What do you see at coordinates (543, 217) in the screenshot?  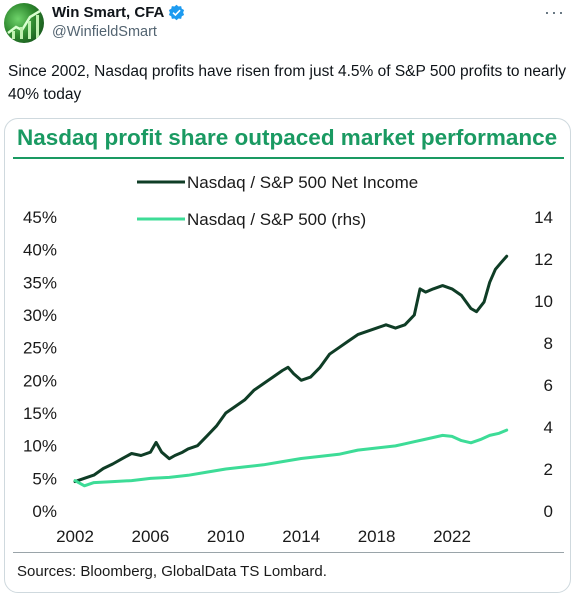 I see `y-right-tick-label: 14` at bounding box center [543, 217].